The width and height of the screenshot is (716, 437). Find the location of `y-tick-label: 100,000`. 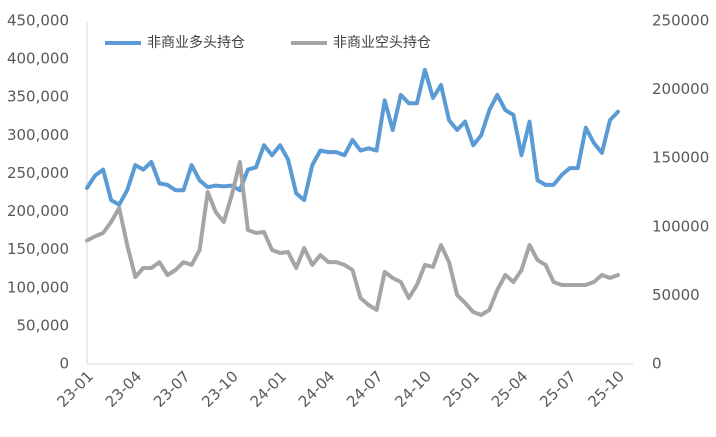

y-tick-label: 100,000 is located at coordinates (38, 287).